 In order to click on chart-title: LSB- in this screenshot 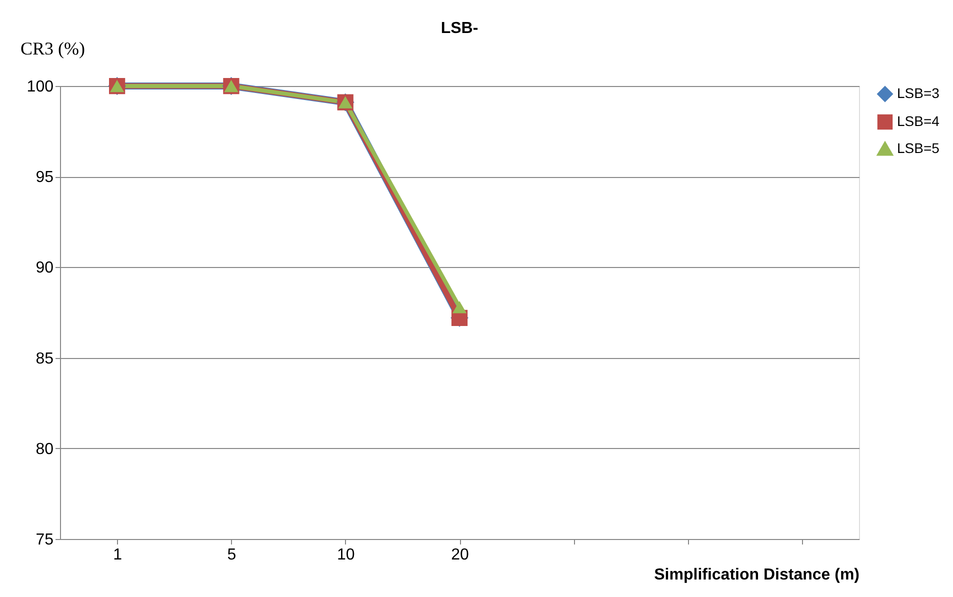, I will do `click(459, 28)`.